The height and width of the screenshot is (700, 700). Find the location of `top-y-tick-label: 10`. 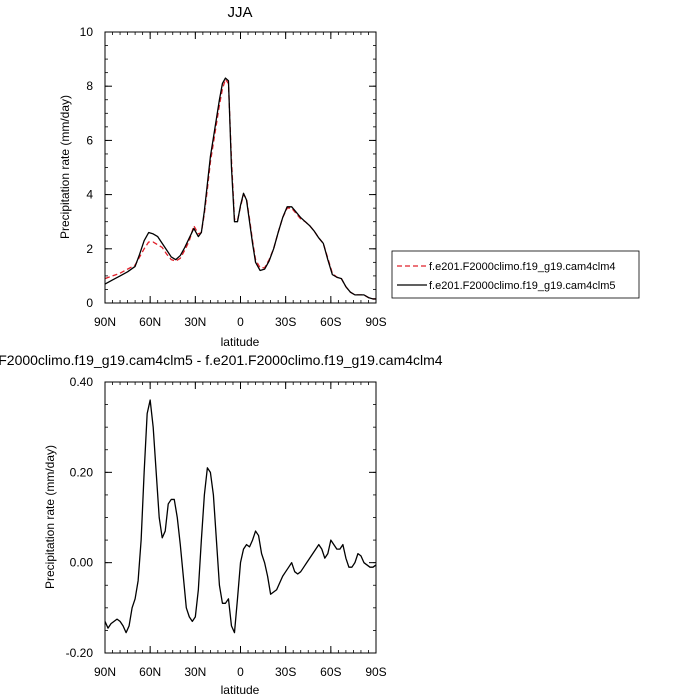

top-y-tick-label: 10 is located at coordinates (87, 32).